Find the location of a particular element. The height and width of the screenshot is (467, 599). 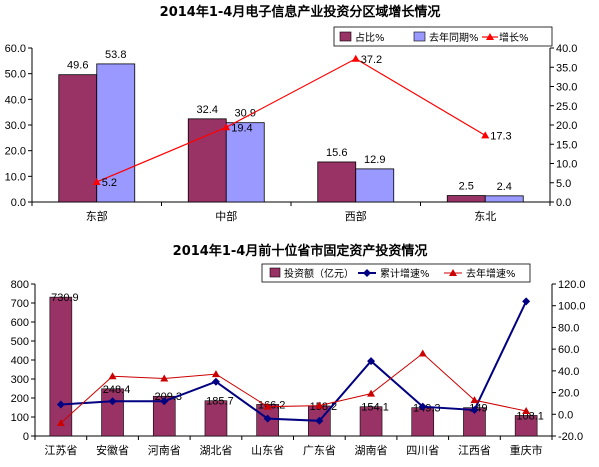

chart-2-x-tick-label: 安徽省 is located at coordinates (112, 450).